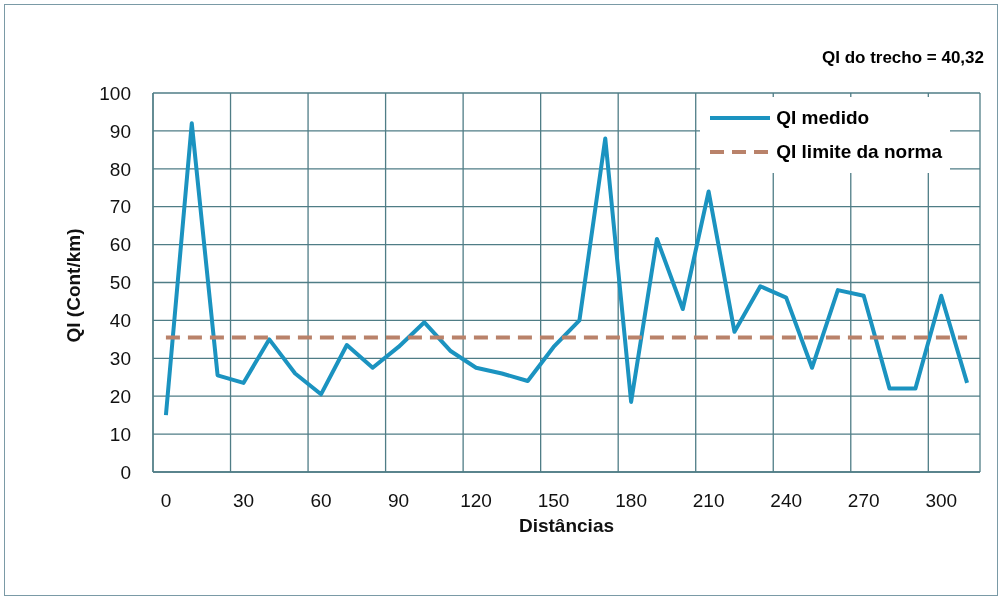  I want to click on legend-label: QI limite da norma, so click(859, 152).